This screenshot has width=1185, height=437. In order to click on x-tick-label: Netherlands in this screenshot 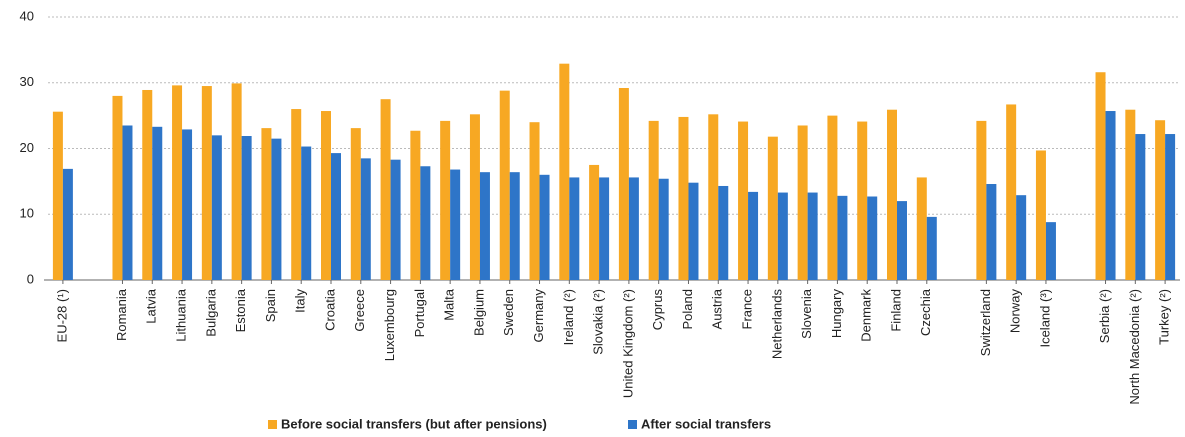, I will do `click(776, 324)`.